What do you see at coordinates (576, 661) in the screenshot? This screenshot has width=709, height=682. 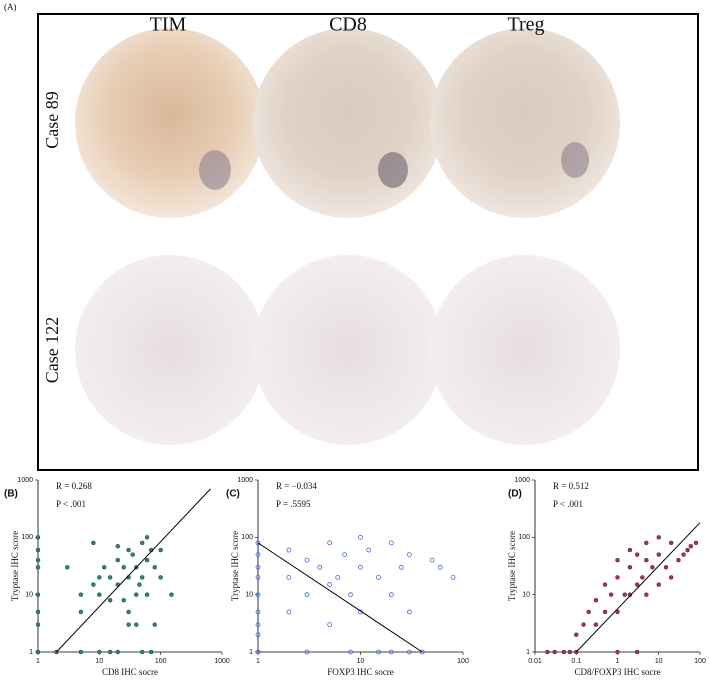 I see `x-tick-label: 0.1` at bounding box center [576, 661].